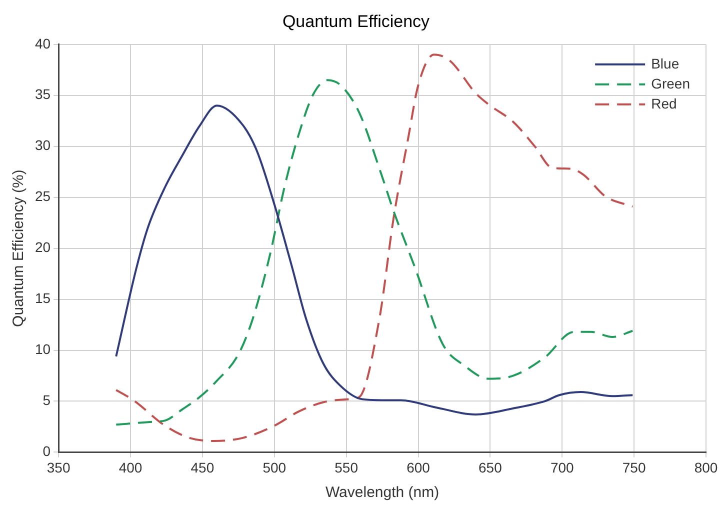 This screenshot has height=506, width=726. Describe the element at coordinates (42, 196) in the screenshot. I see `y-tick-label: 25` at that location.